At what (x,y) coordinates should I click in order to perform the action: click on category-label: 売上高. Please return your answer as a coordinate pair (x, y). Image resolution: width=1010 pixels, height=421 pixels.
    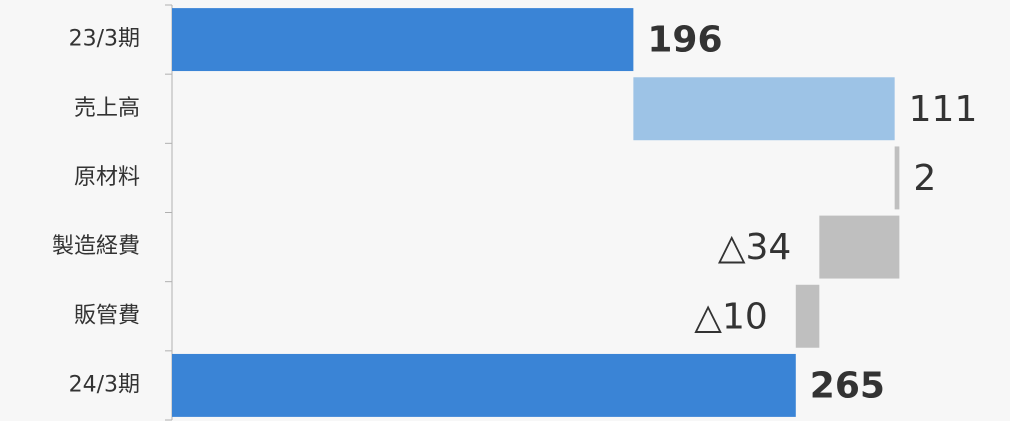
    Looking at the image, I should click on (107, 108).